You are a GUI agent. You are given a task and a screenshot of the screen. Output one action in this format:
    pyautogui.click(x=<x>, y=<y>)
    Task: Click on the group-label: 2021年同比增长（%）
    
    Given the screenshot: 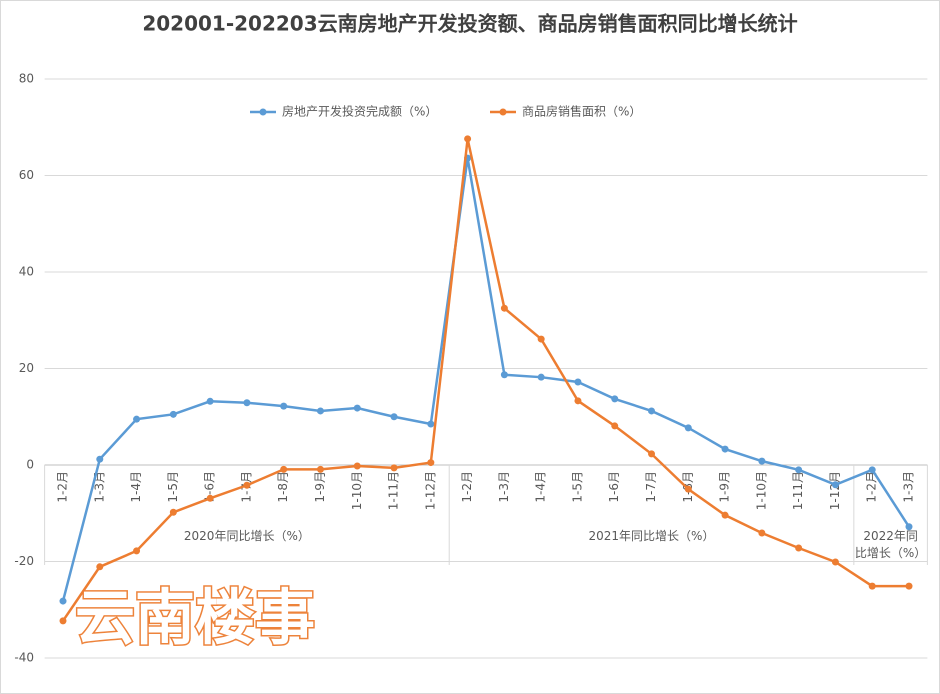 What is the action you would take?
    pyautogui.click(x=651, y=536)
    